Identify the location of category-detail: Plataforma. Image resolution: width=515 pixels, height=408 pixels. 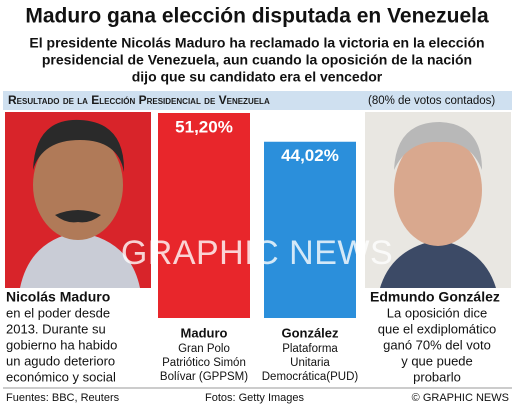
(310, 349).